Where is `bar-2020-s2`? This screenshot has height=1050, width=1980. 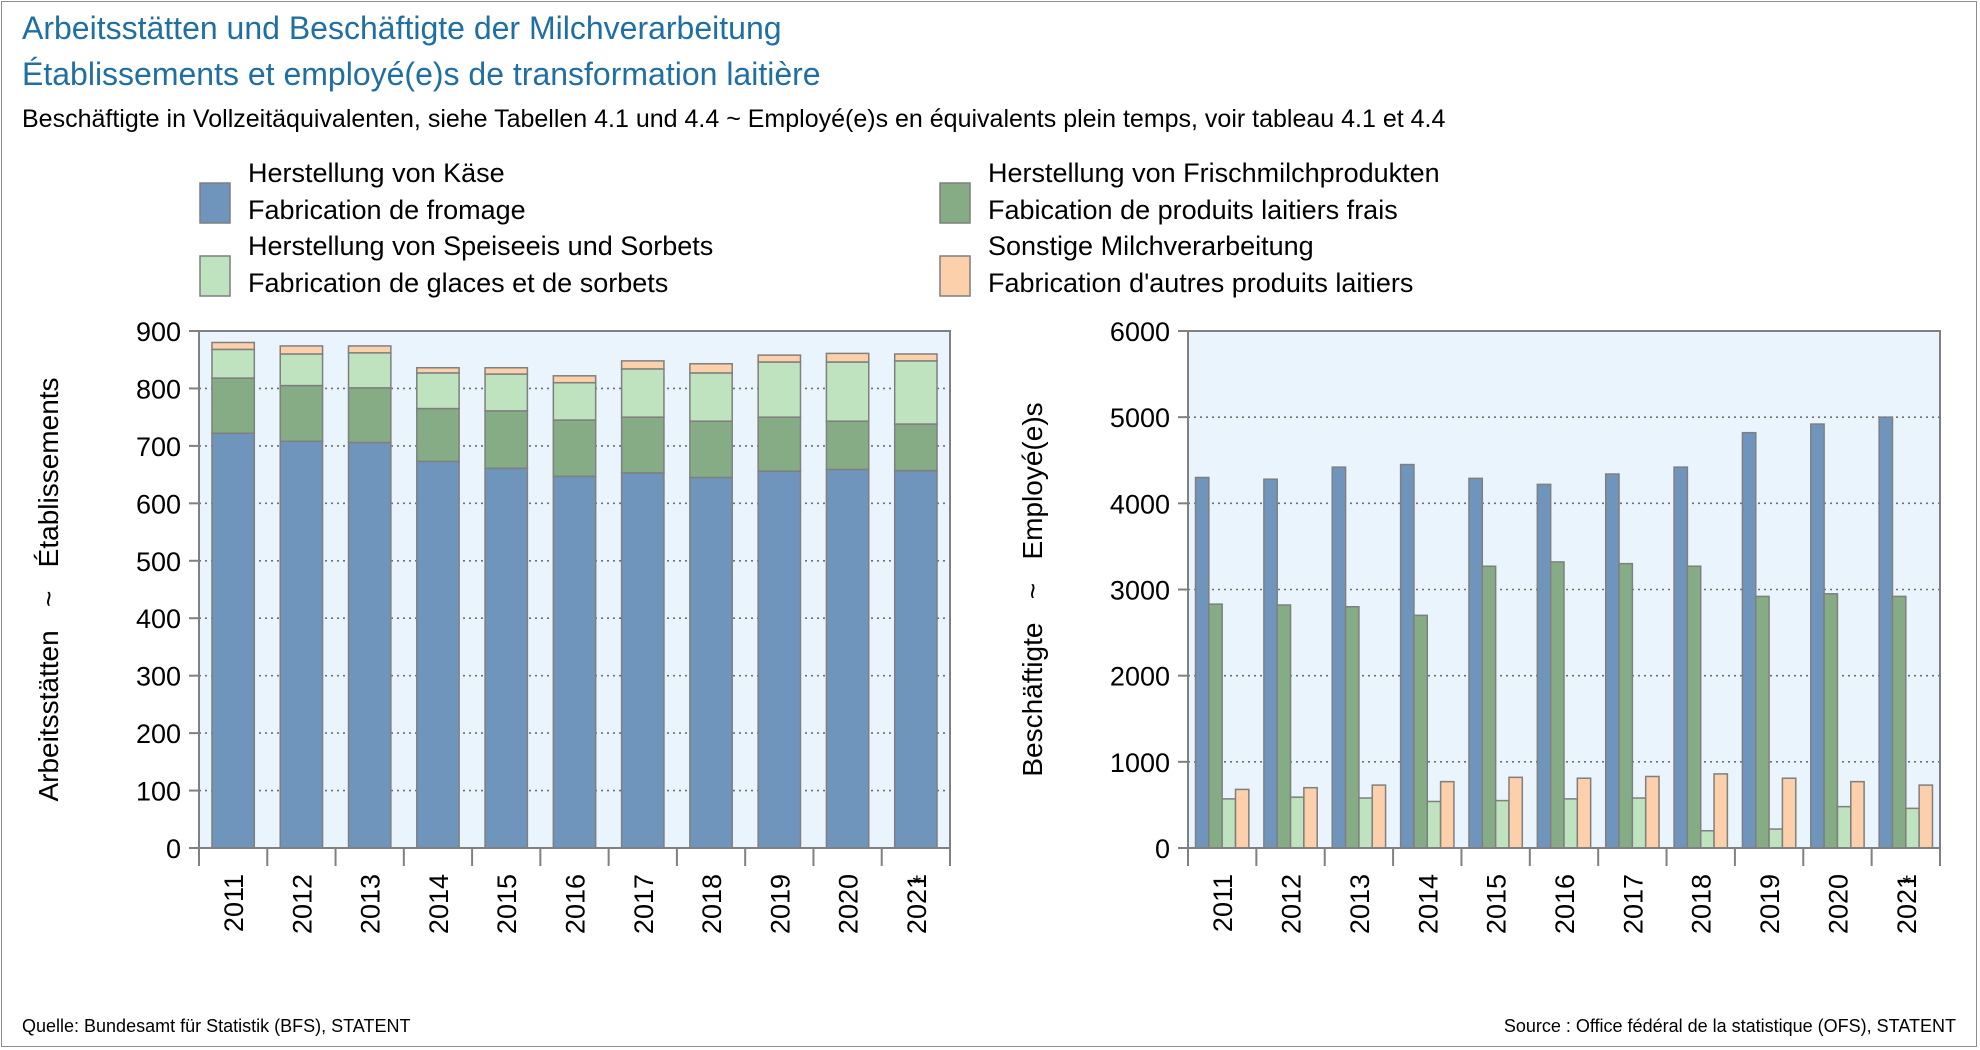 bar-2020-s2 is located at coordinates (1831, 721).